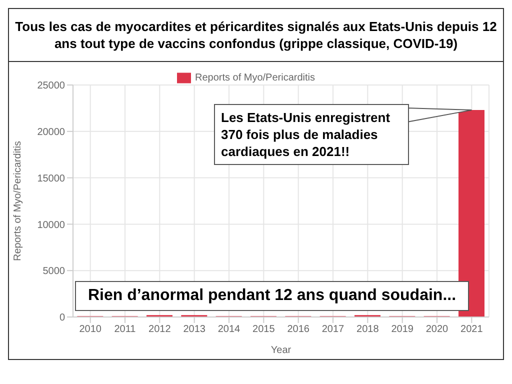  What do you see at coordinates (255, 78) in the screenshot?
I see `legend-label: Reports of Myo/Pericarditis` at bounding box center [255, 78].